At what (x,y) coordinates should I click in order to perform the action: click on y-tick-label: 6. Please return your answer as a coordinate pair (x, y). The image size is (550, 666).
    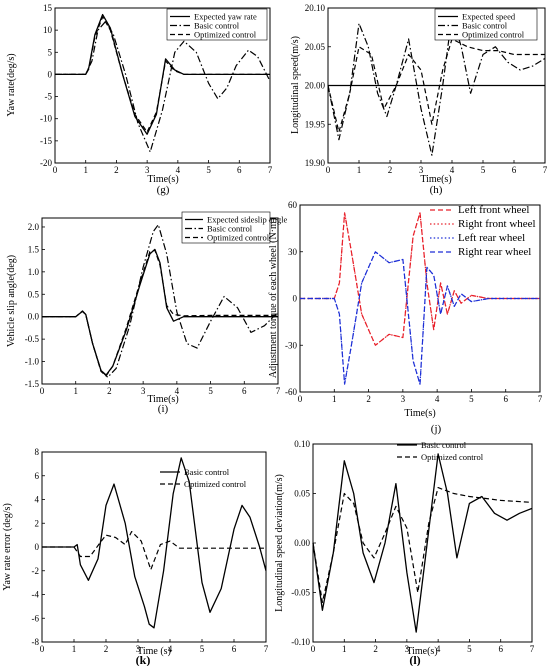
    Looking at the image, I should click on (37, 476).